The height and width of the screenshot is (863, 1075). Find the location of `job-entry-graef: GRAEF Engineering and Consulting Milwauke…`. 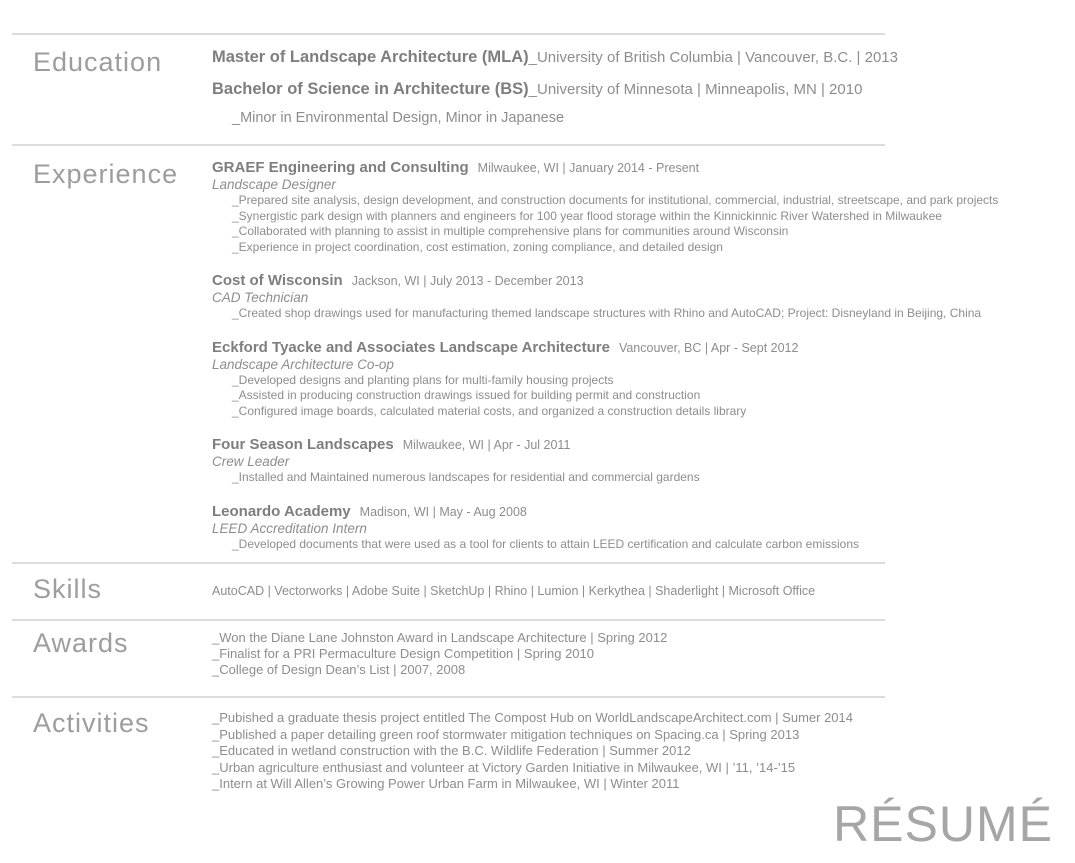

job-entry-graef: GRAEF Engineering and Consulting Milwauke… is located at coordinates (635, 207).